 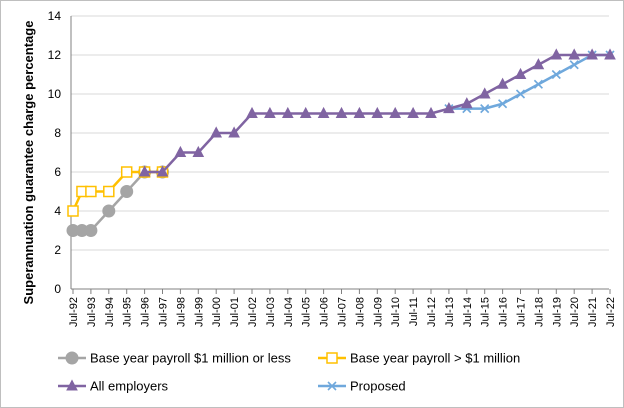 I want to click on x-tick-label: Jul-06, so click(x=325, y=312).